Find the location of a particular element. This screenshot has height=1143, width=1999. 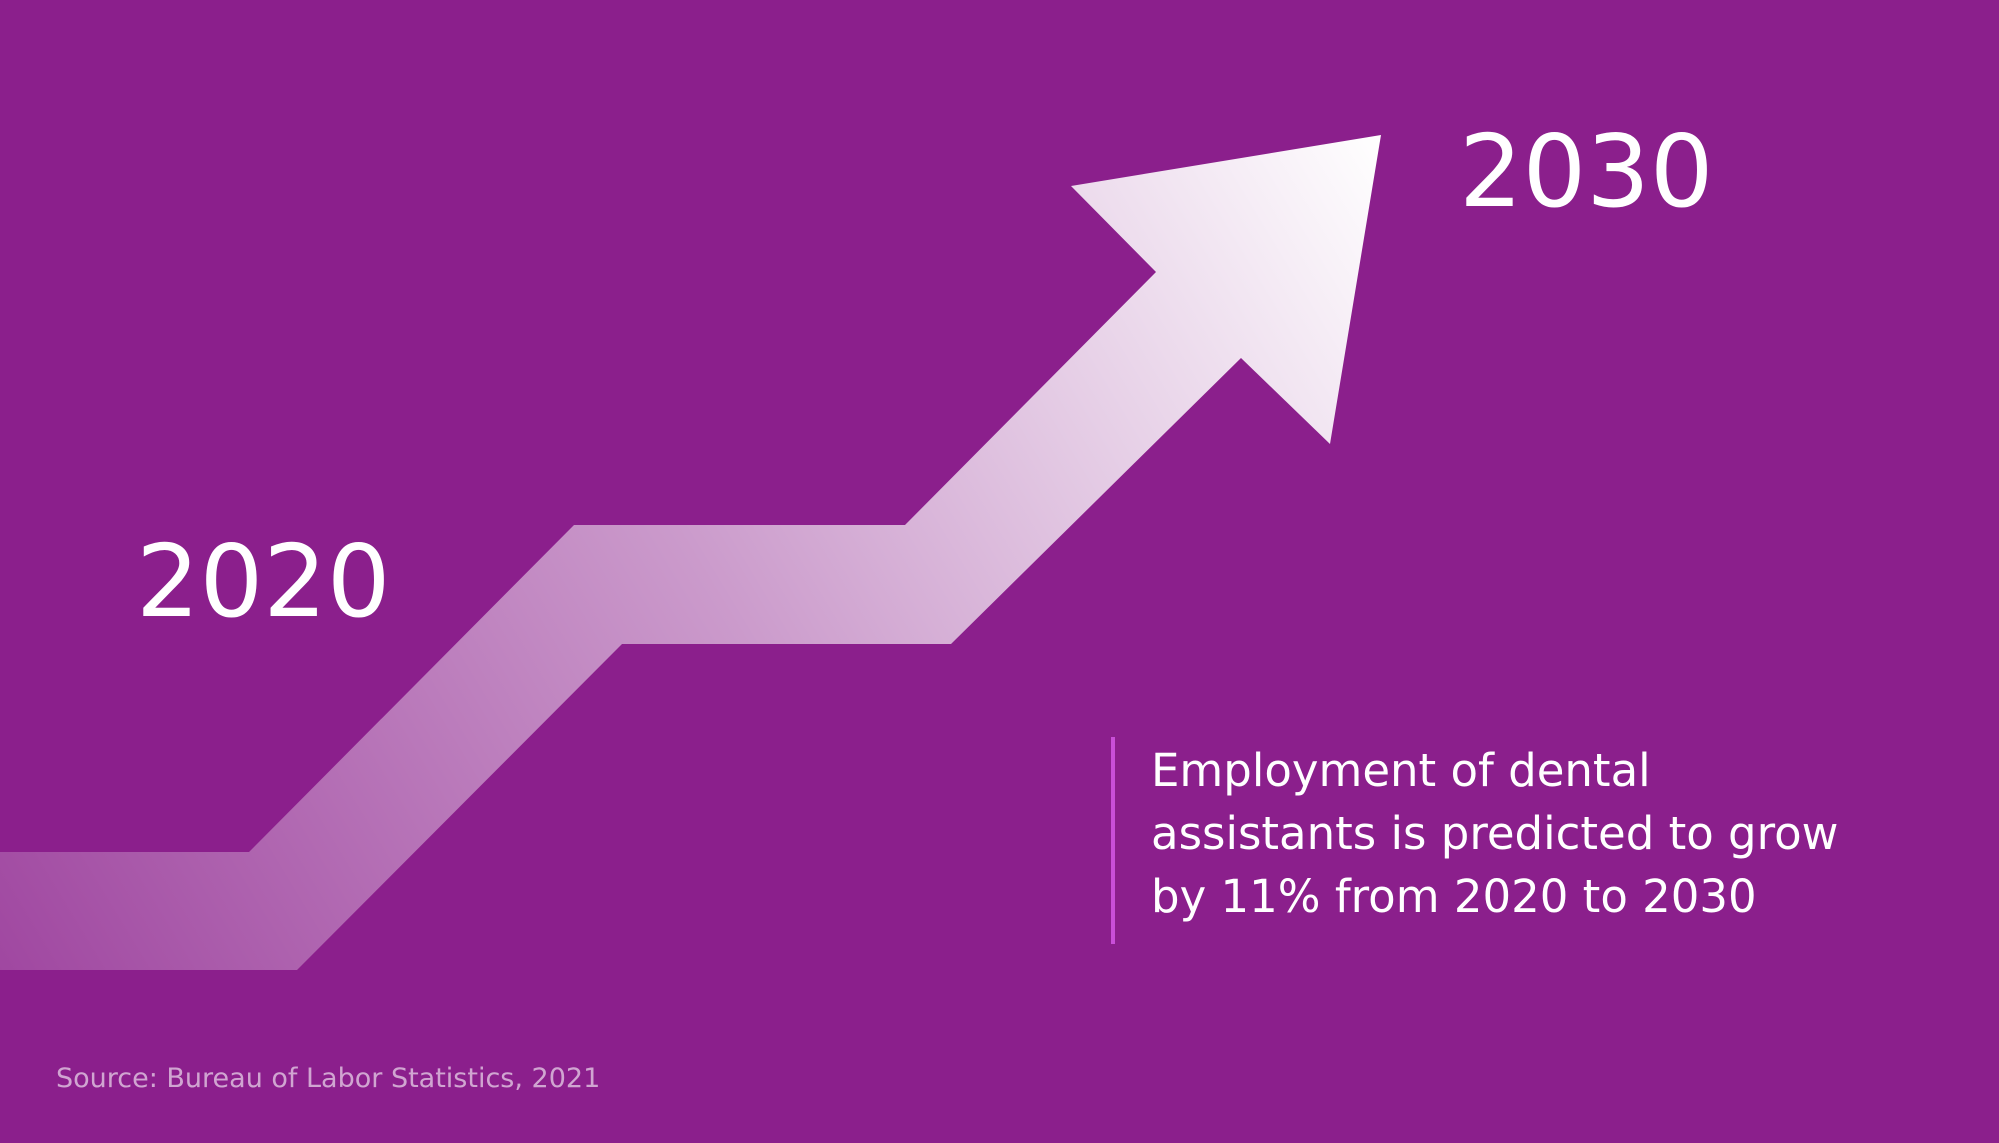

statement-line: Employment of dental is located at coordinates (1401, 770).